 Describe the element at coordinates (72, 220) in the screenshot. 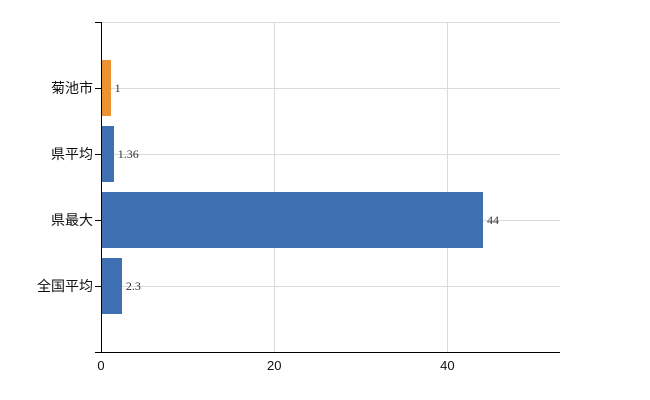

I see `category-label: 県最大` at that location.